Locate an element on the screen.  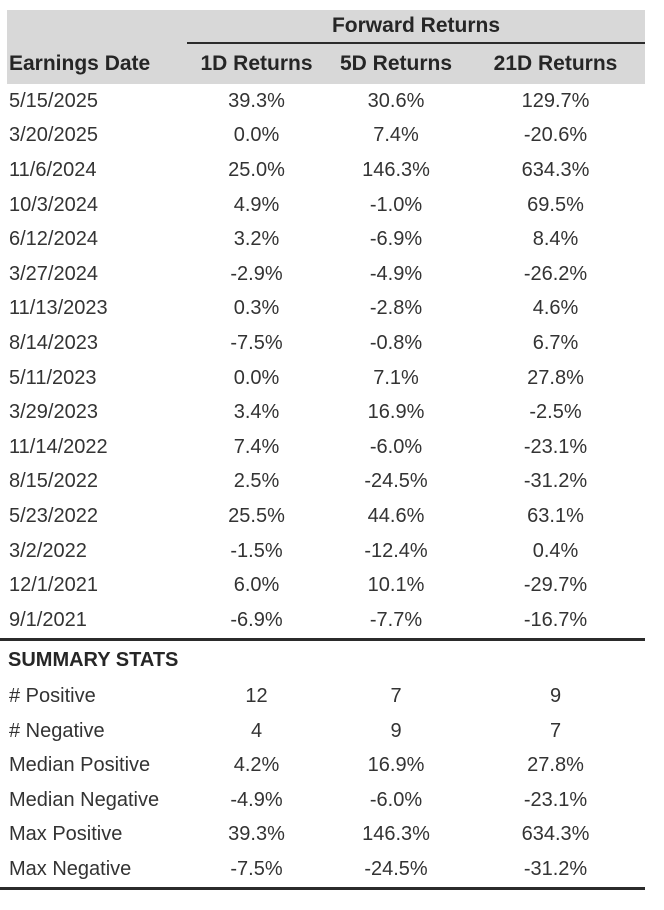
summary-separator-rule is located at coordinates (322, 639).